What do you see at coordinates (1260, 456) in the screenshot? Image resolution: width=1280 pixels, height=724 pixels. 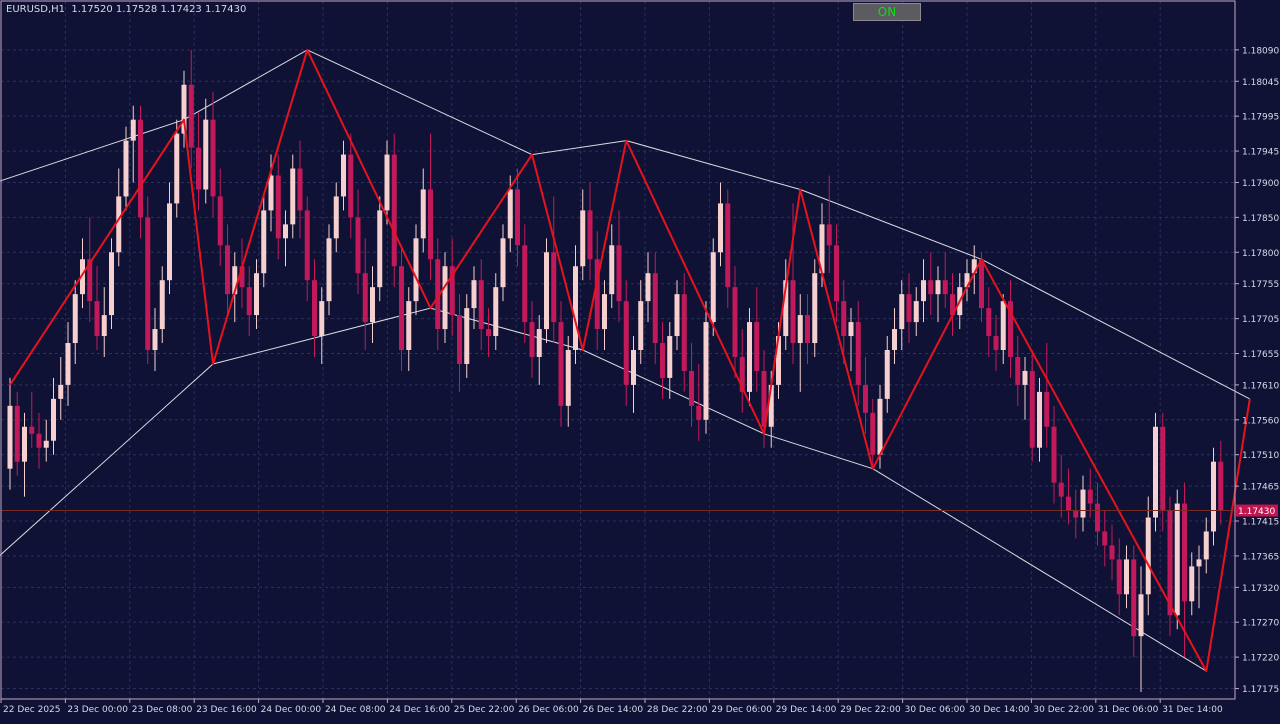 I see `price-tick-label: 1.17510` at bounding box center [1260, 456].